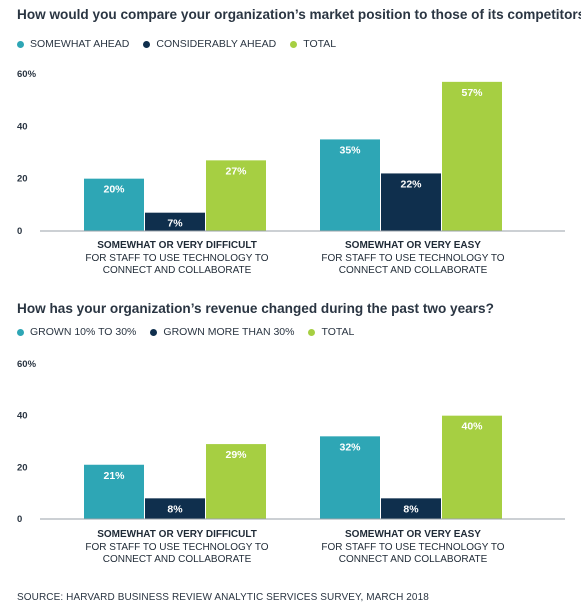 The image size is (581, 612). Describe the element at coordinates (411, 184) in the screenshot. I see `bar-value-label: 22%` at that location.